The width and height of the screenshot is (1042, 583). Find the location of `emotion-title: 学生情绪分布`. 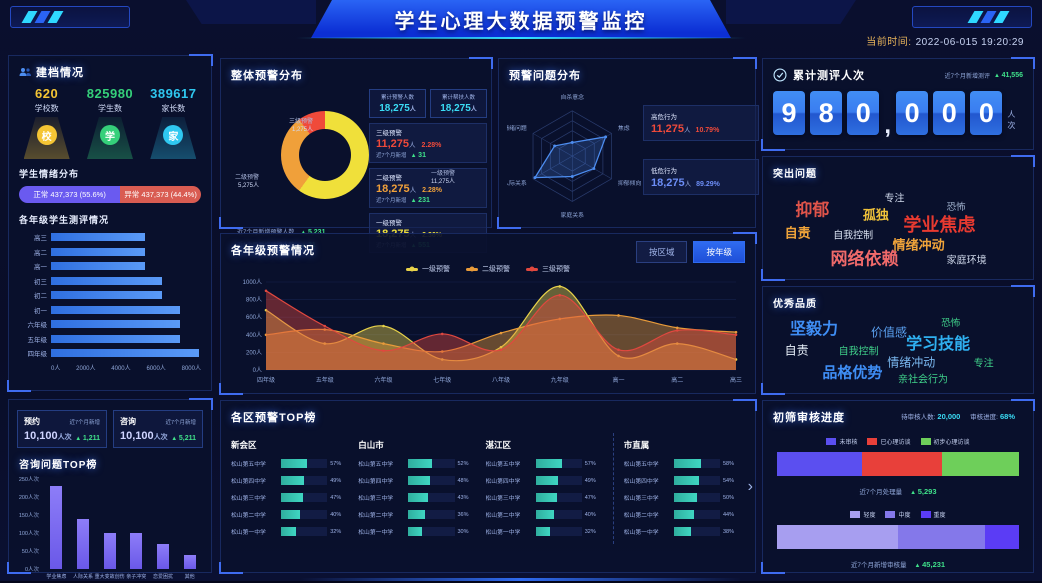

emotion-title: 学生情绪分布 is located at coordinates (49, 174).